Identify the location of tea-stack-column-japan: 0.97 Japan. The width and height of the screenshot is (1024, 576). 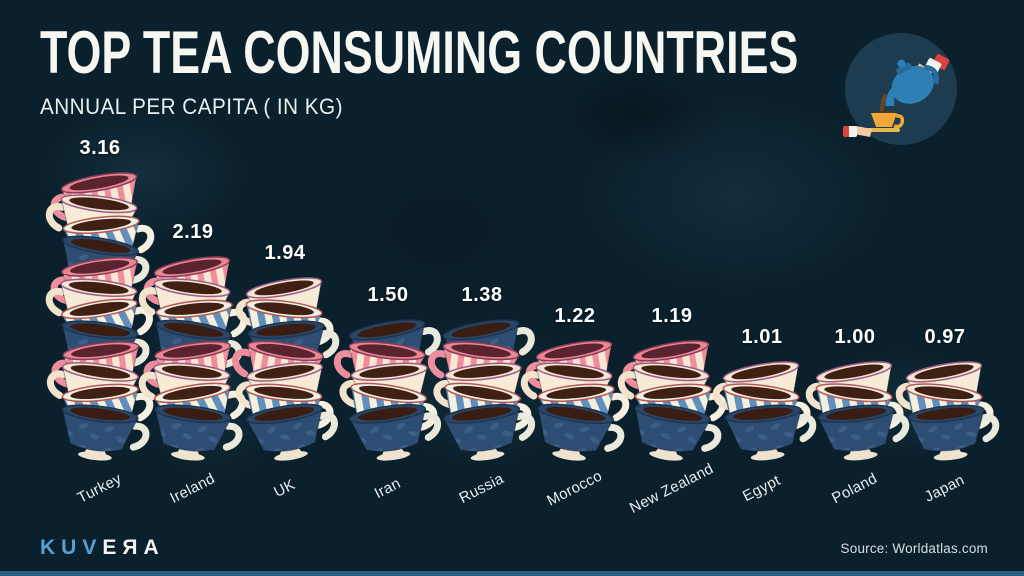
(947, 416).